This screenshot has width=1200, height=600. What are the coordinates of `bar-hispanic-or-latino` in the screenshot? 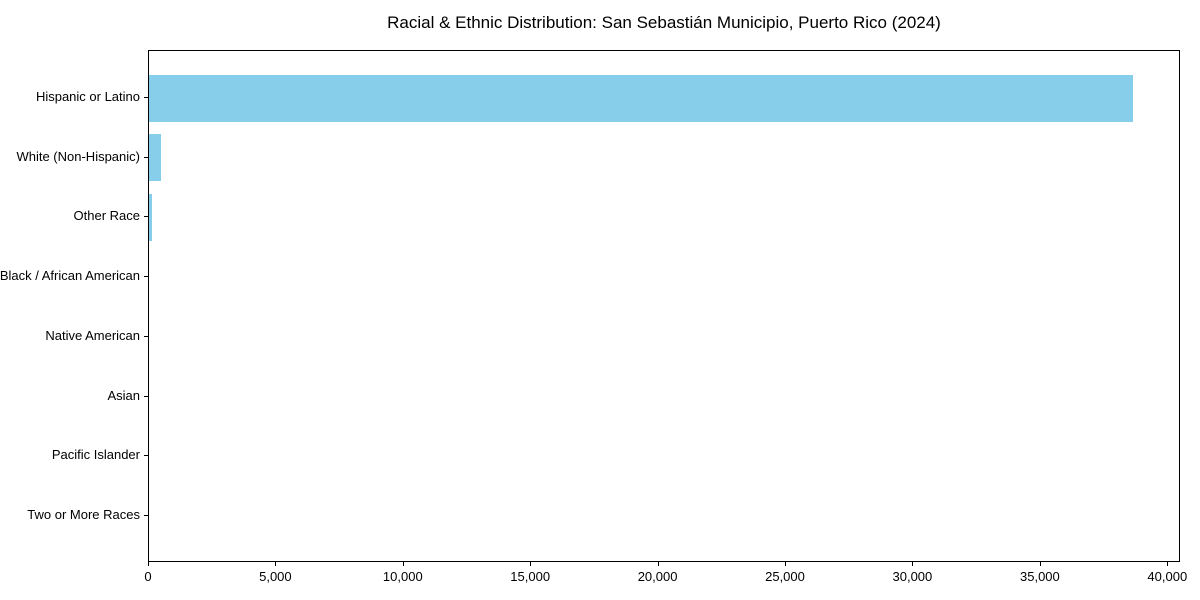 It's located at (641, 98).